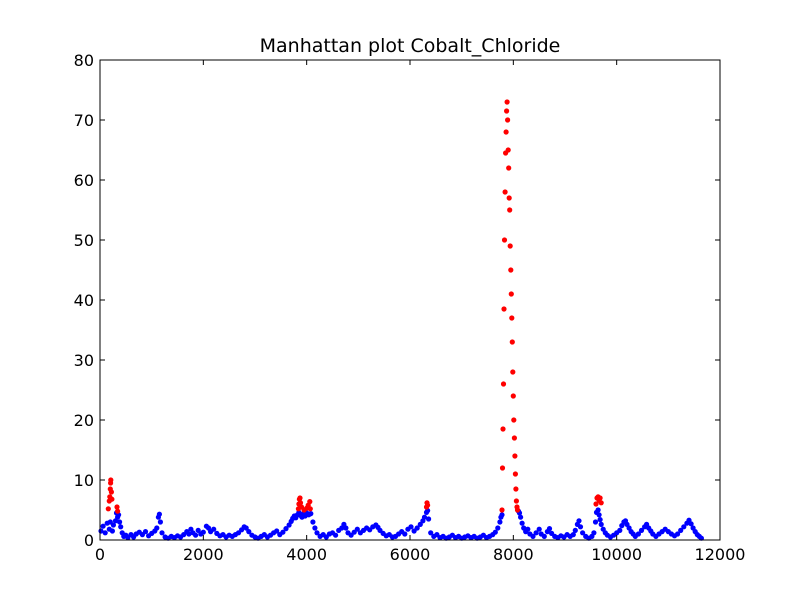  What do you see at coordinates (84, 300) in the screenshot?
I see `y-tick-label: 40` at bounding box center [84, 300].